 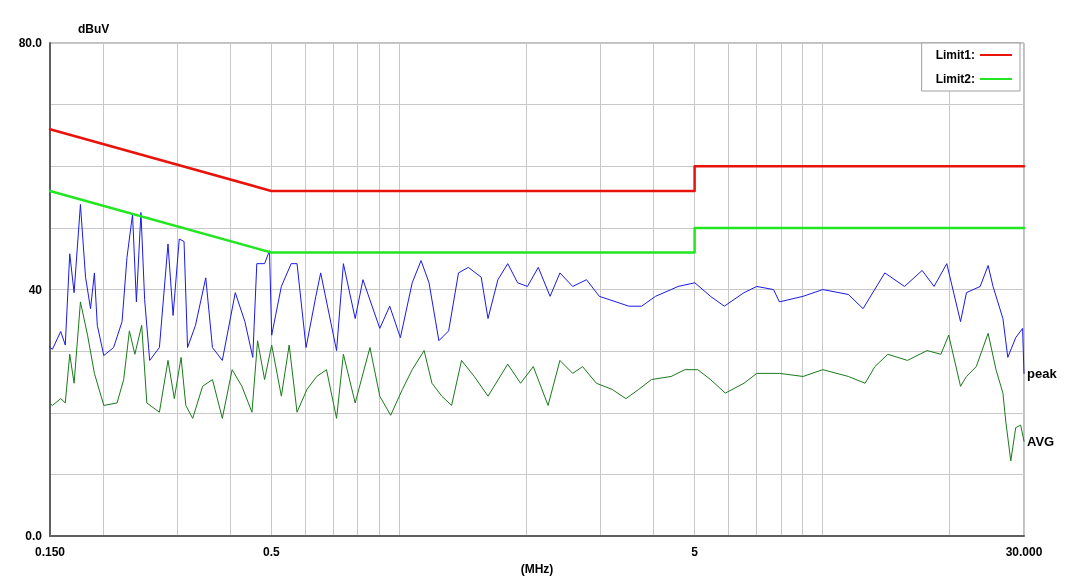 What do you see at coordinates (34, 536) in the screenshot?
I see `y-tick-label: 0.0` at bounding box center [34, 536].